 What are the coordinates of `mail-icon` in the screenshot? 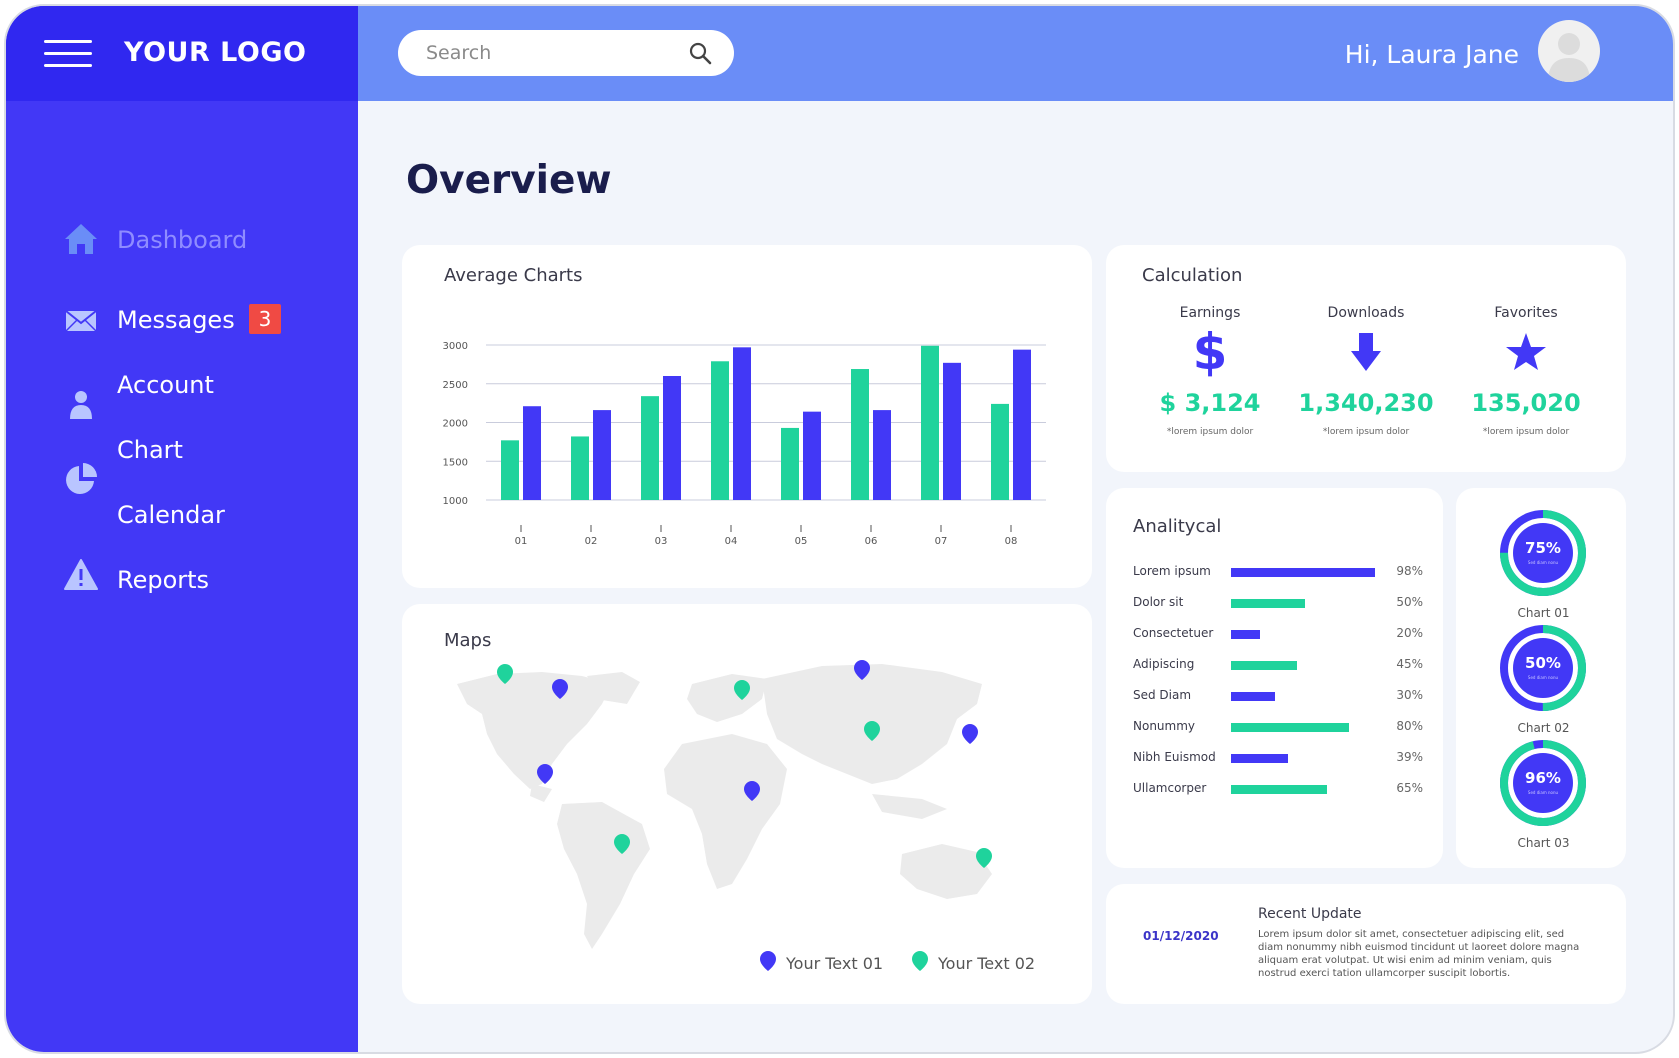 It's located at (81, 321).